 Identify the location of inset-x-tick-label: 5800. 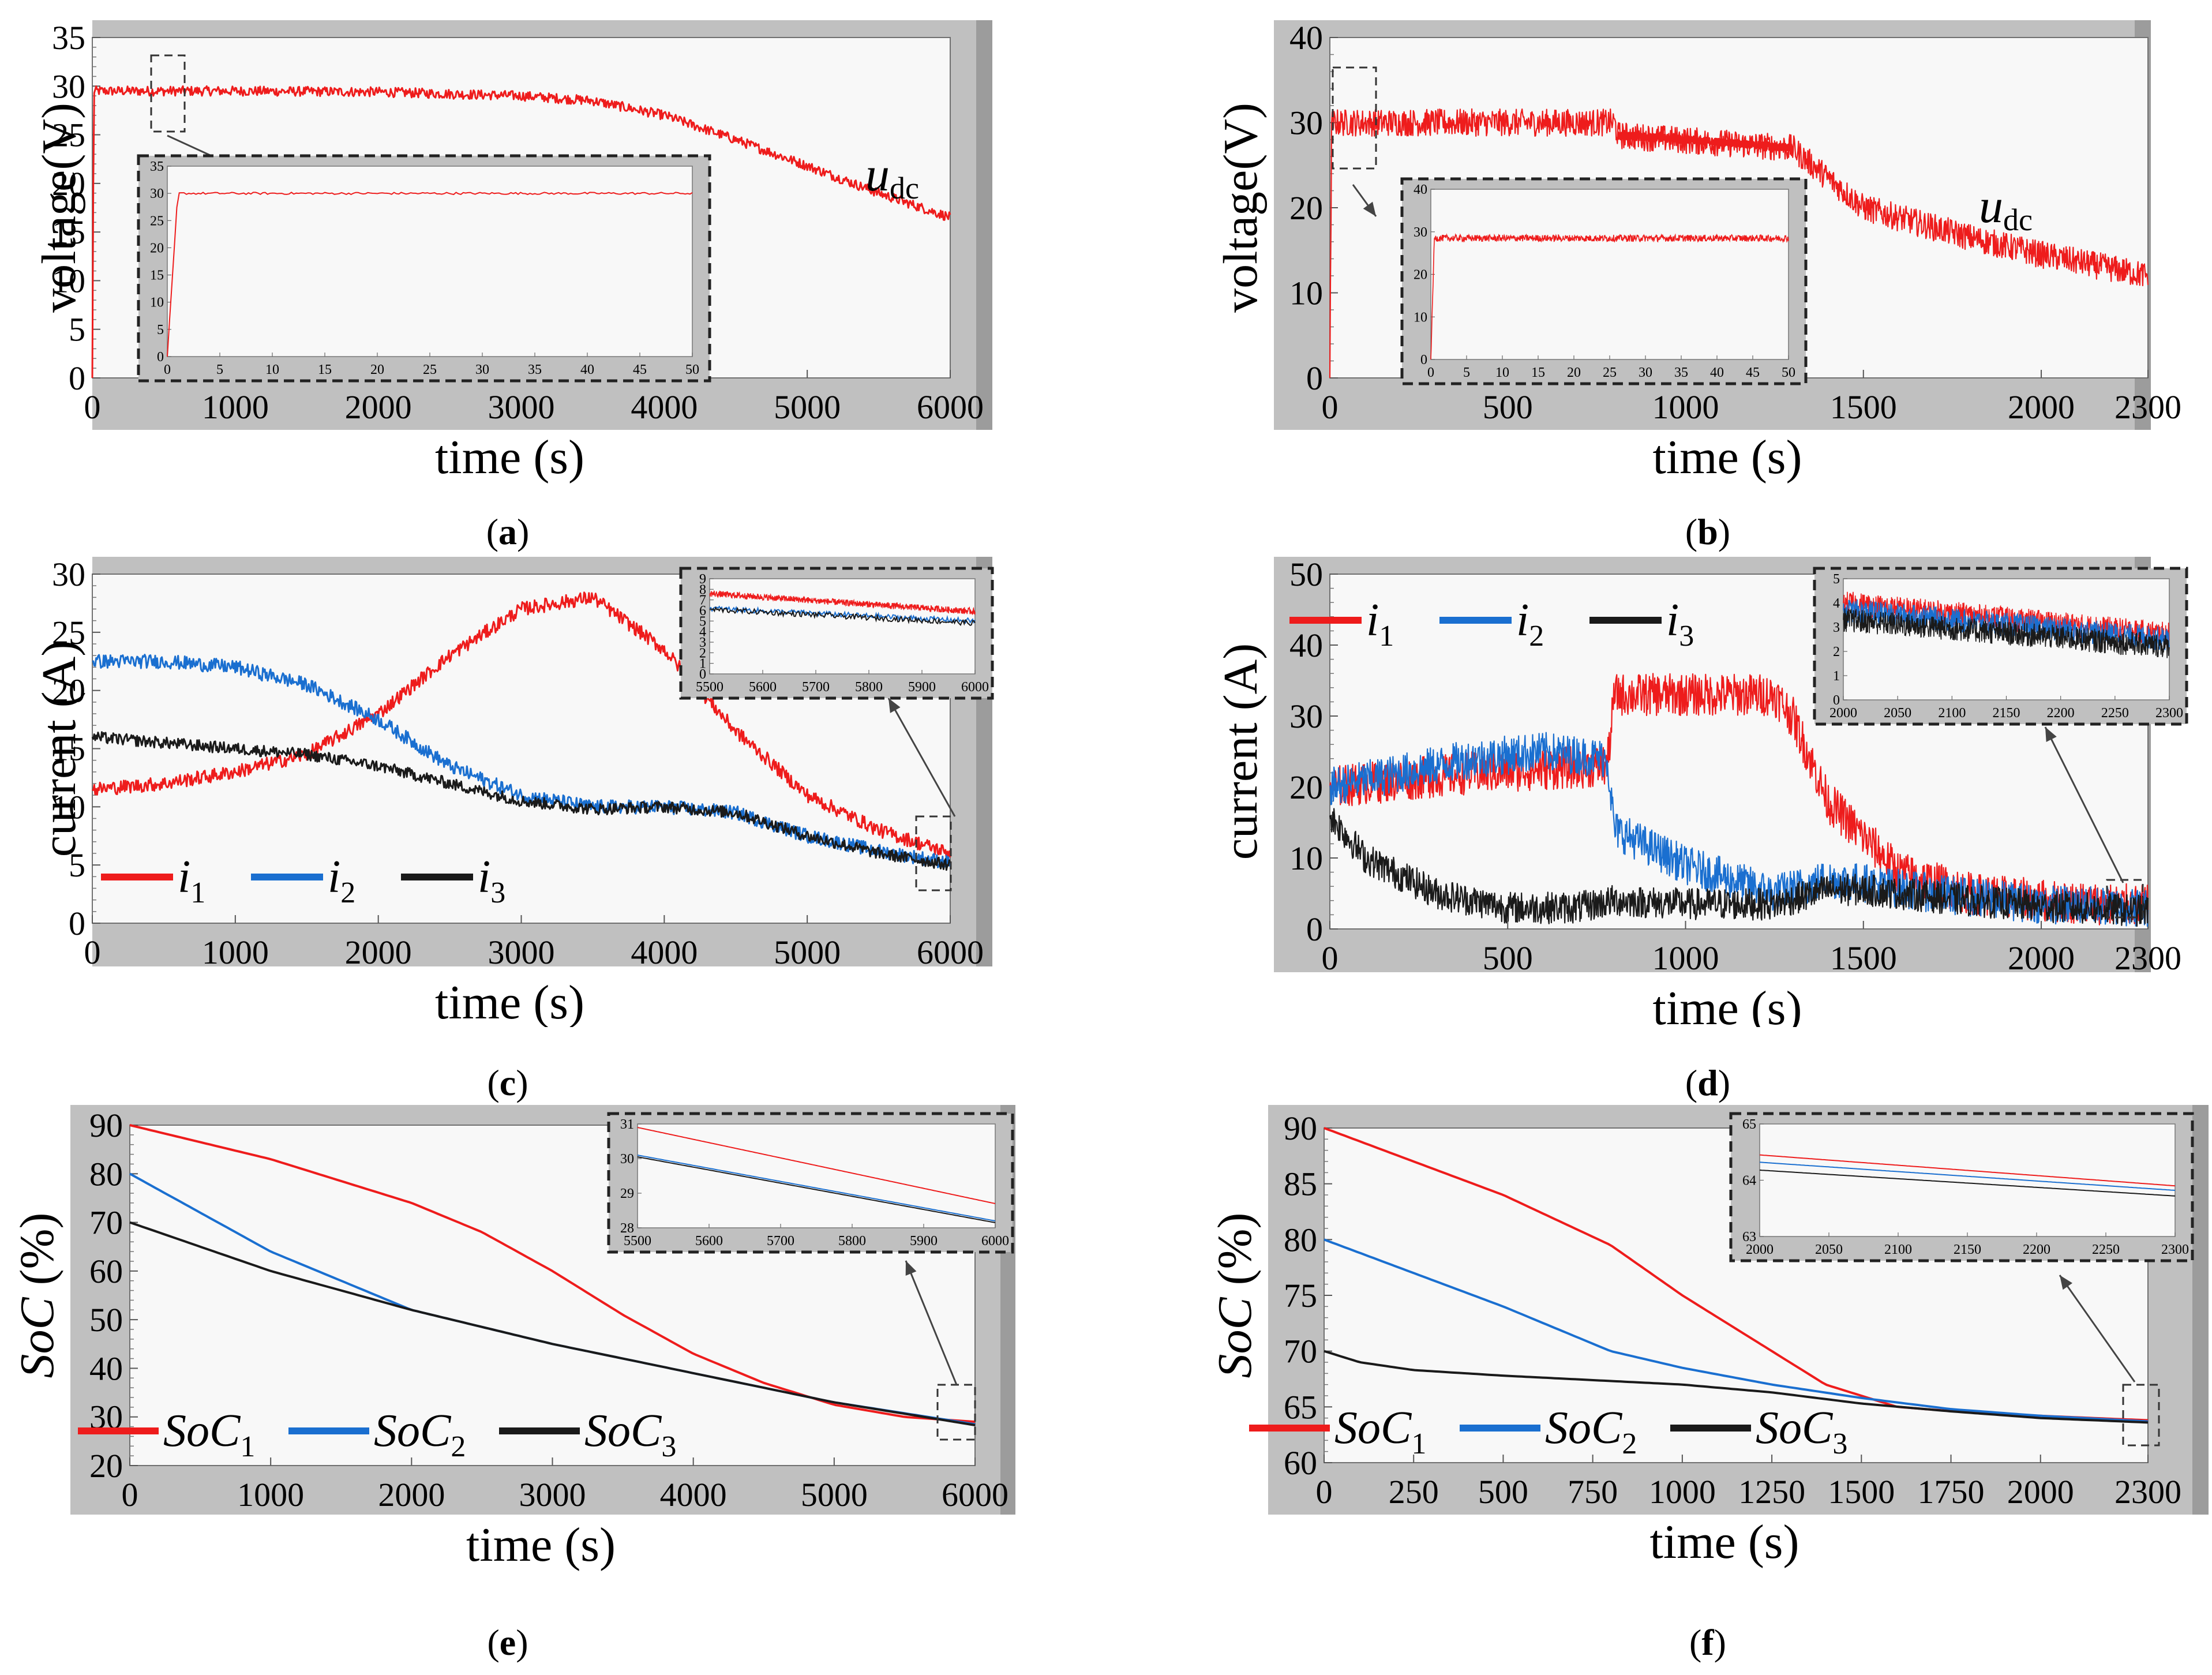
(852, 1241).